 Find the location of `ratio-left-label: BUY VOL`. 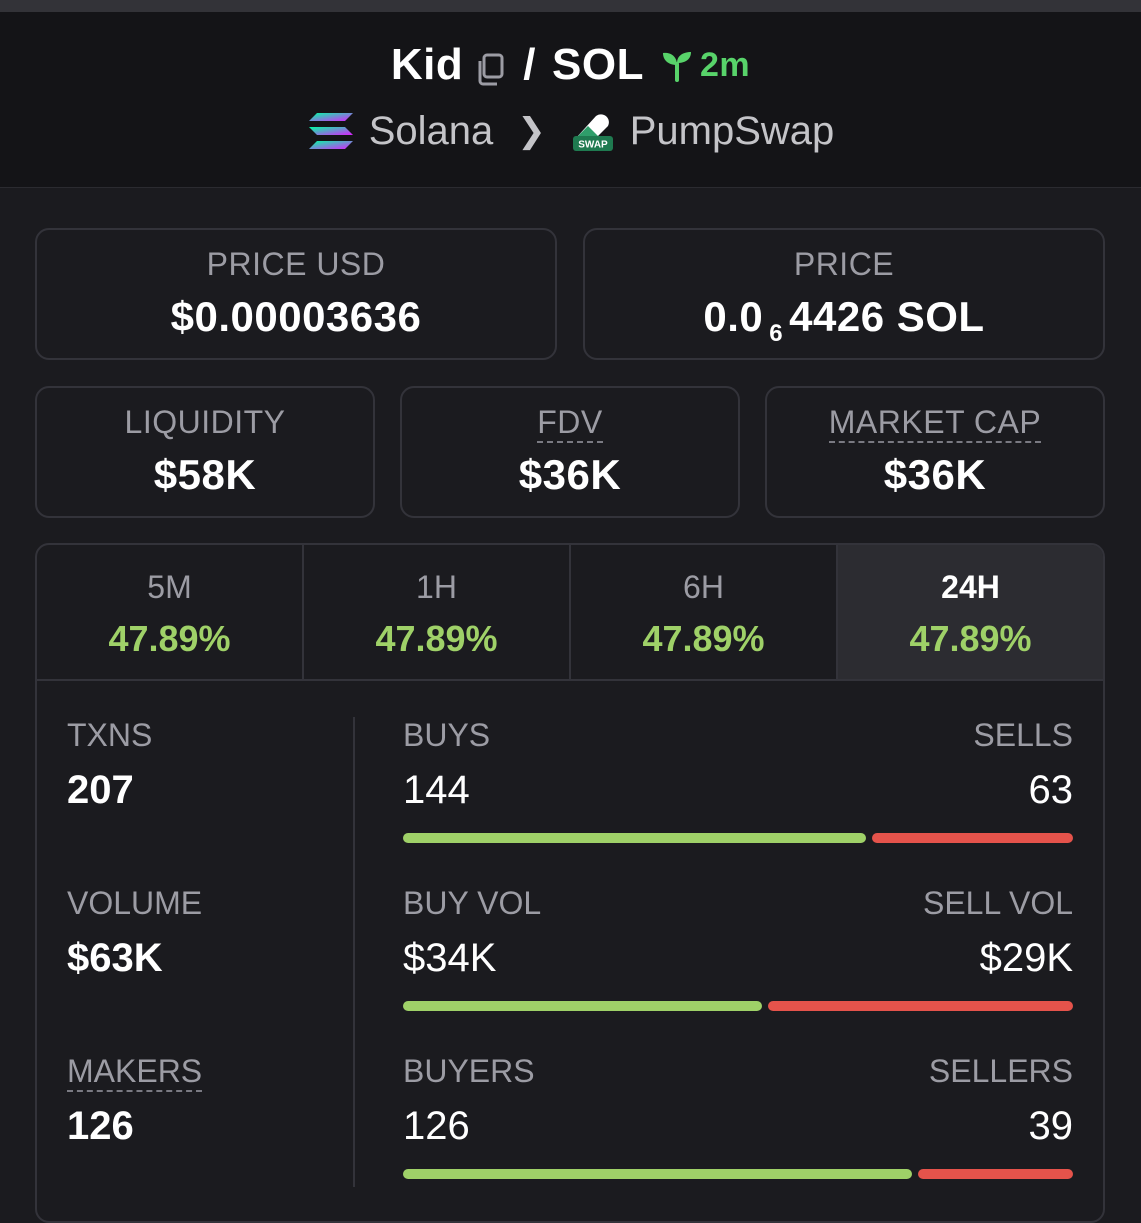

ratio-left-label: BUY VOL is located at coordinates (472, 903).